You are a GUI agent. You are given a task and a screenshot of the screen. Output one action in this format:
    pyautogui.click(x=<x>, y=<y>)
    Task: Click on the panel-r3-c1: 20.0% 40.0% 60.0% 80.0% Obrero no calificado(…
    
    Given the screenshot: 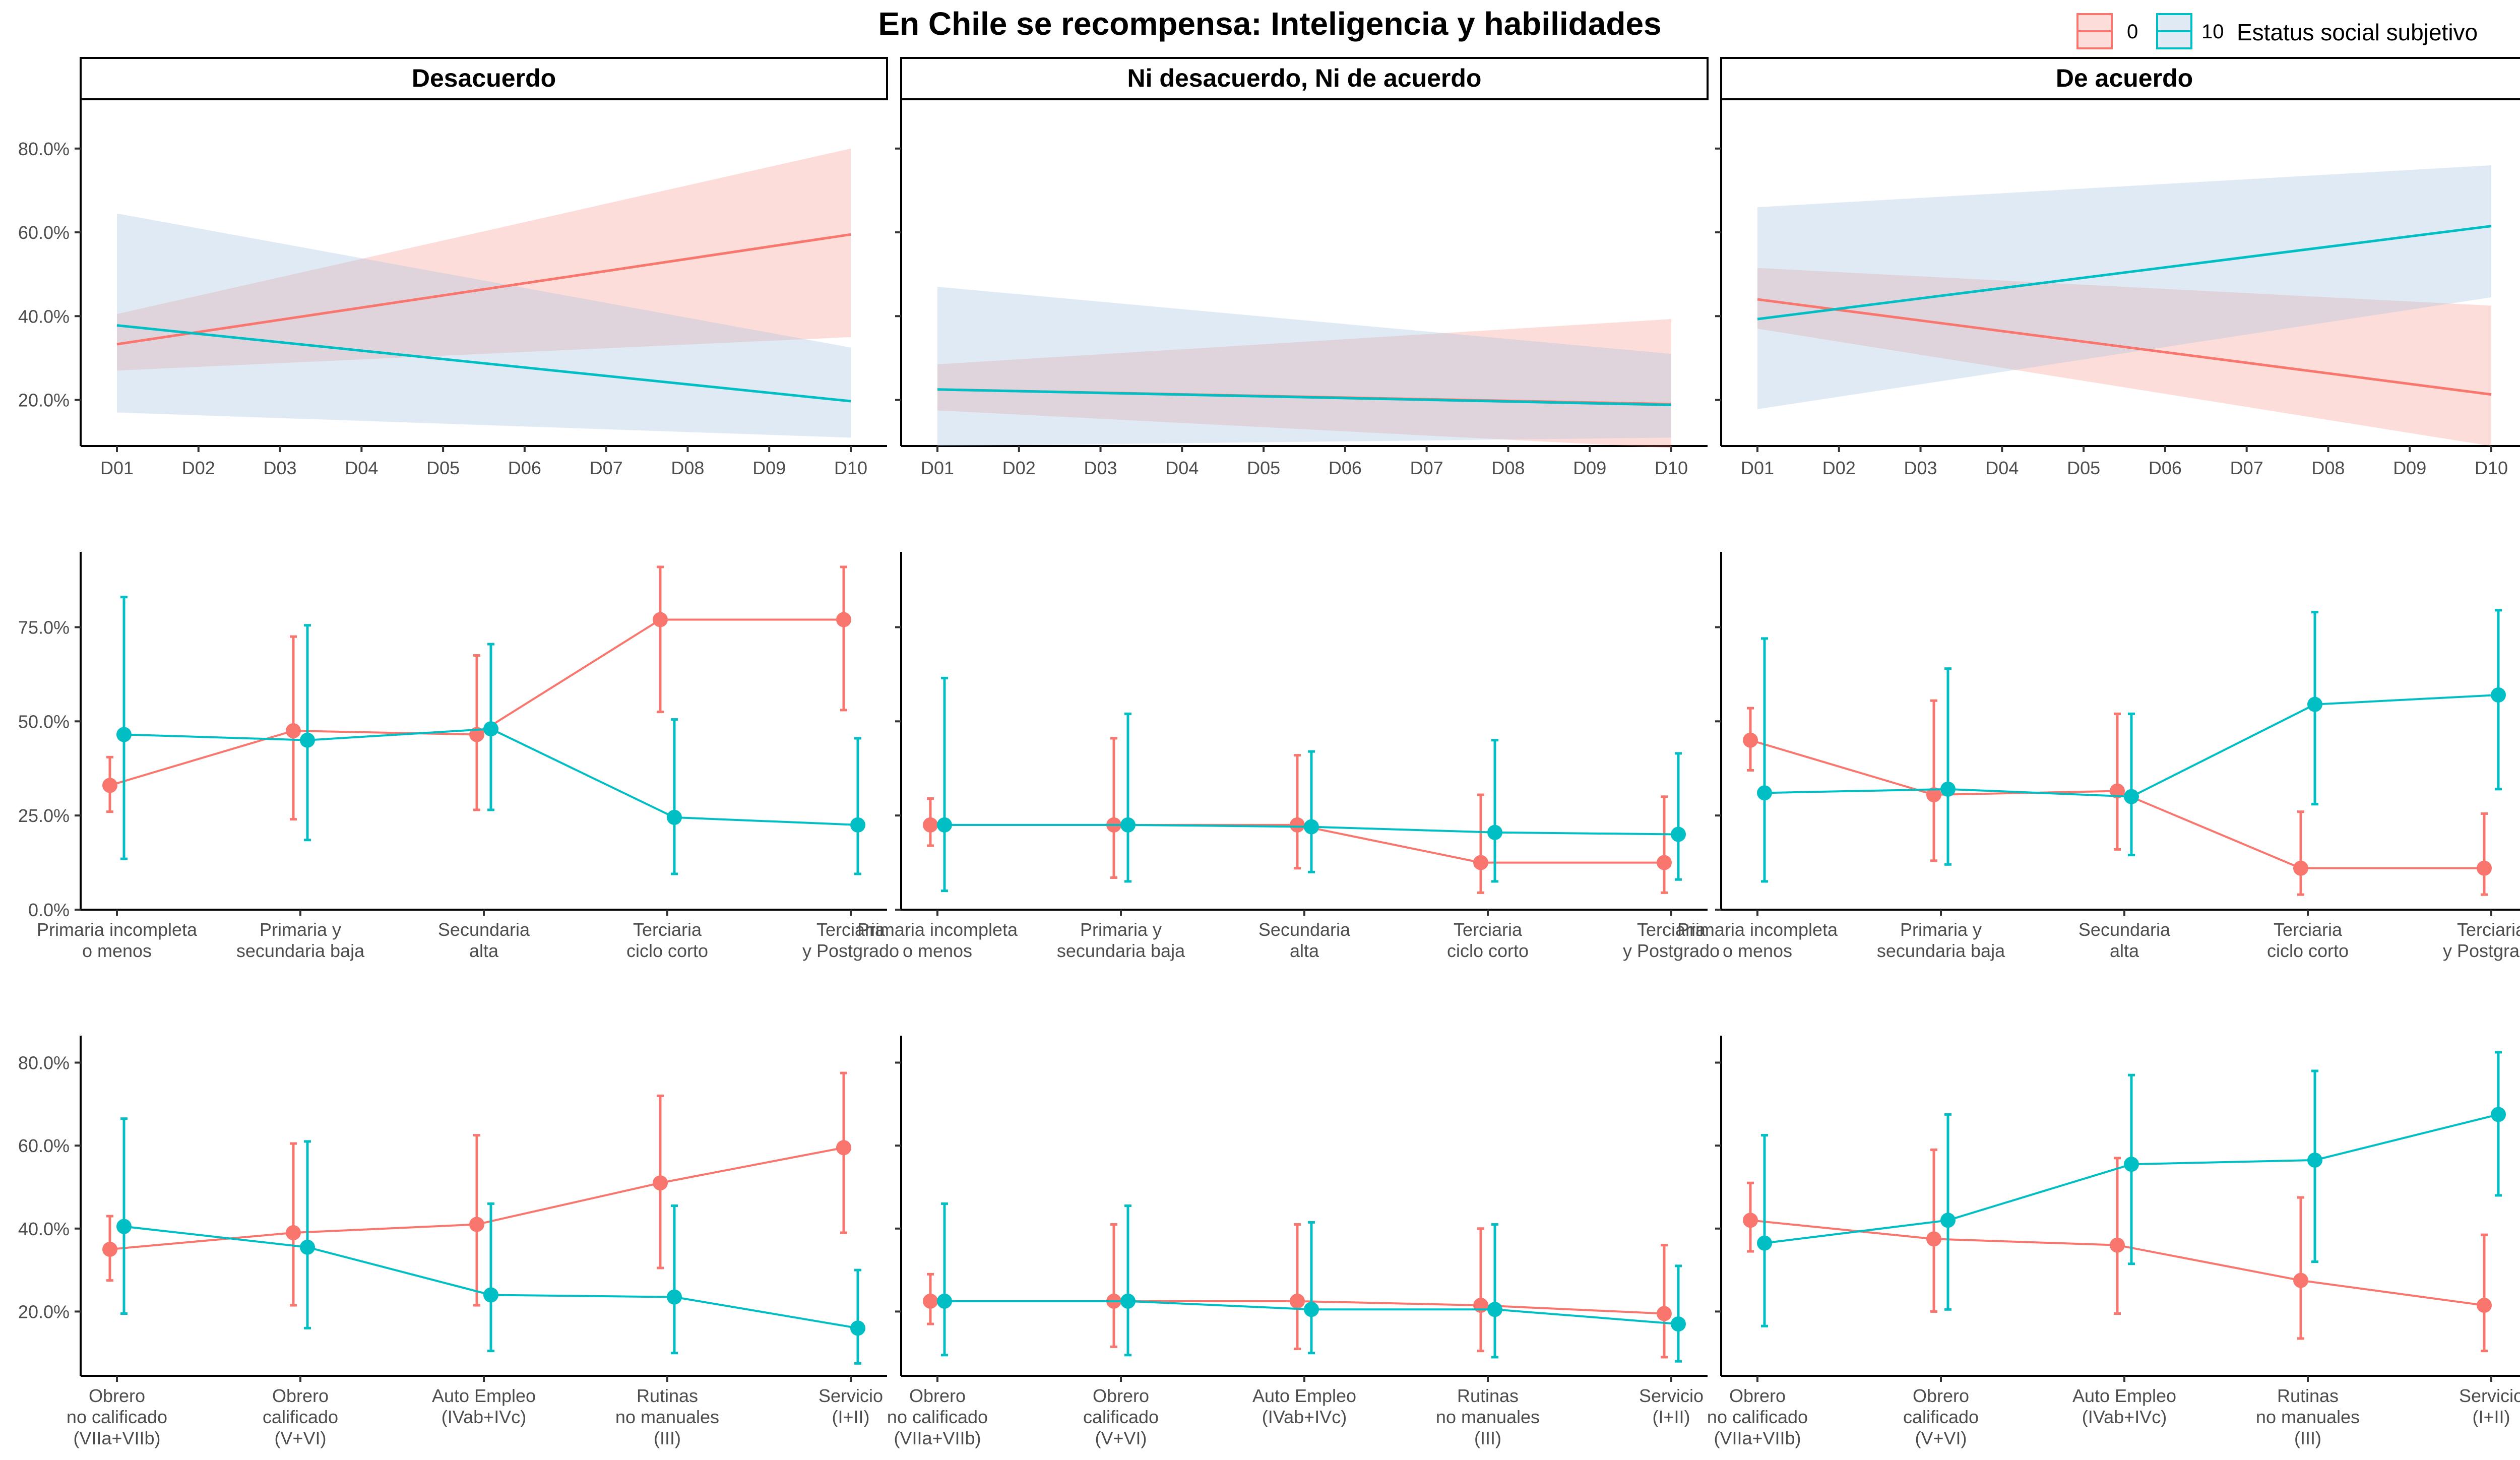 What is the action you would take?
    pyautogui.click(x=452, y=1242)
    